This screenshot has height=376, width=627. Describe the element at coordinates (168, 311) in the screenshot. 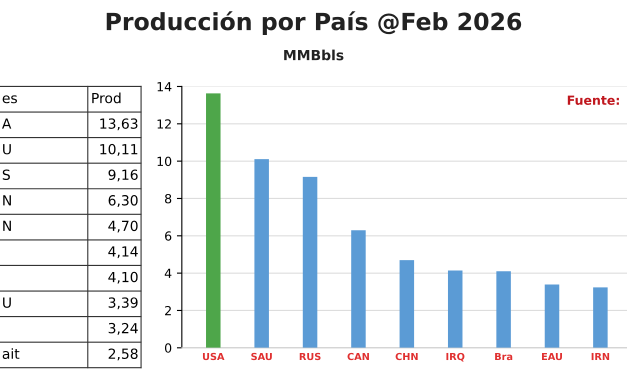

I see `y-tick-label: 2` at that location.